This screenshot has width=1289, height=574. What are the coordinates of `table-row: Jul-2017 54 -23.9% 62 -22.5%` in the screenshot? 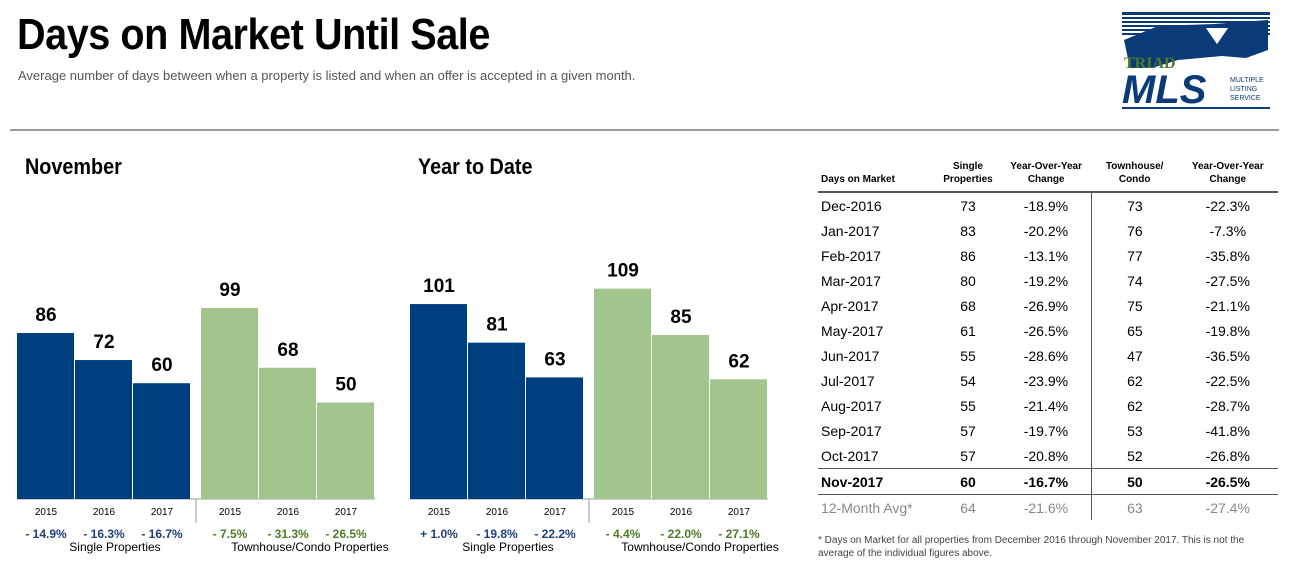 It's located at (1048, 380).